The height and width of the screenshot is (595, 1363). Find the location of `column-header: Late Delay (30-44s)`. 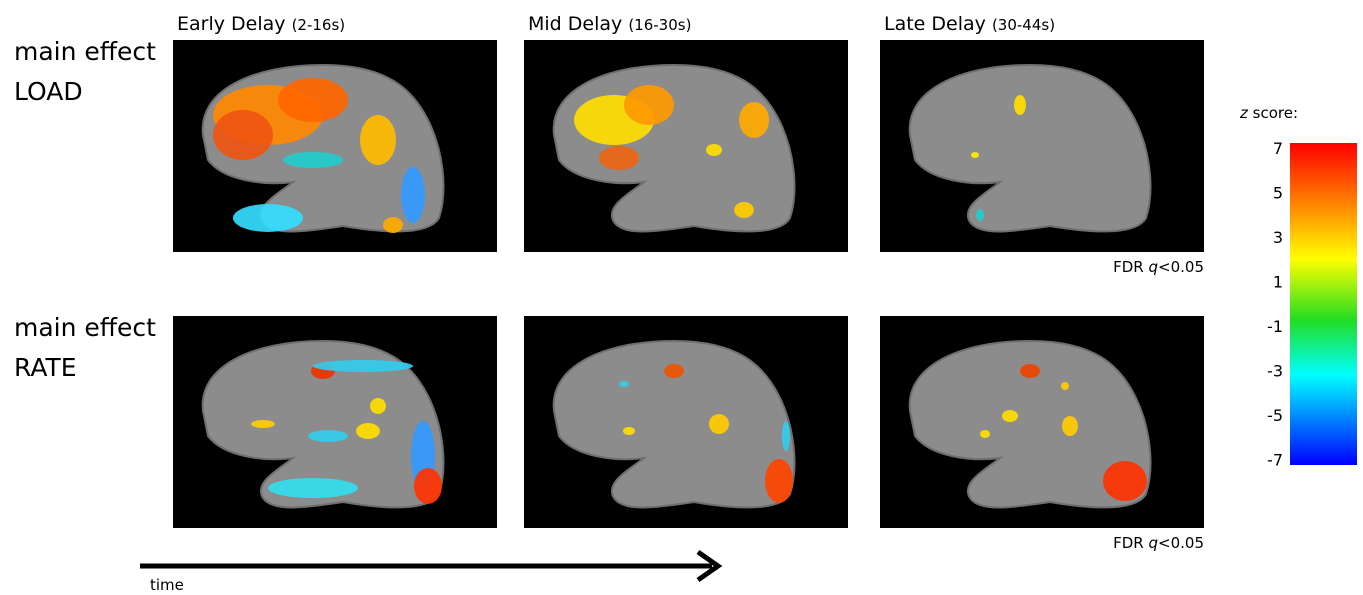

column-header: Late Delay (30-44s) is located at coordinates (969, 24).